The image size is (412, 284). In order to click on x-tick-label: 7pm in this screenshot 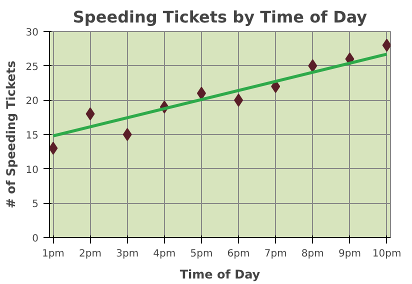, I will do `click(275, 254)`.